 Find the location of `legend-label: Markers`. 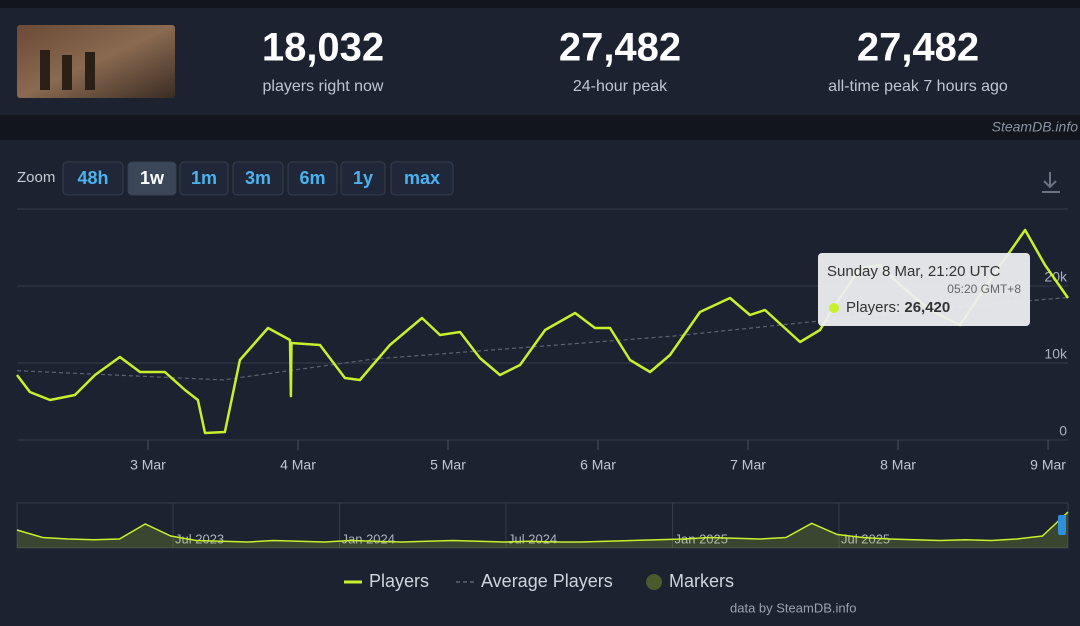

legend-label: Markers is located at coordinates (701, 581).